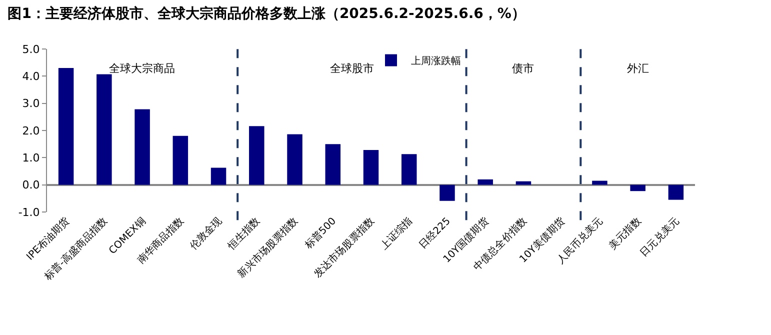 This screenshot has height=335, width=771. I want to click on y-tick-label: 5.0, so click(31, 49).